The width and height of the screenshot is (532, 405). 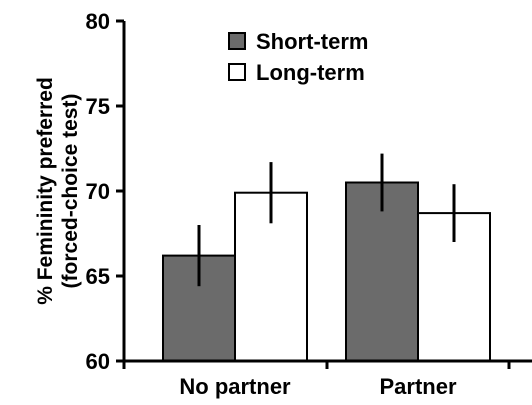 I want to click on y-axis-title-line2: (forced-choice test), so click(x=70, y=191).